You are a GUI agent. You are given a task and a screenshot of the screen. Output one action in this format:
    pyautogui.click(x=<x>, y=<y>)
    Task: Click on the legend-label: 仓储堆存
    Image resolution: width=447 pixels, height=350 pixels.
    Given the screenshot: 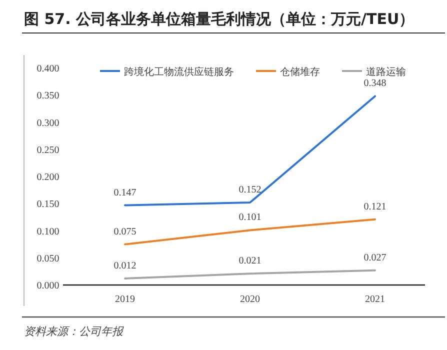 What is the action you would take?
    pyautogui.click(x=300, y=72)
    